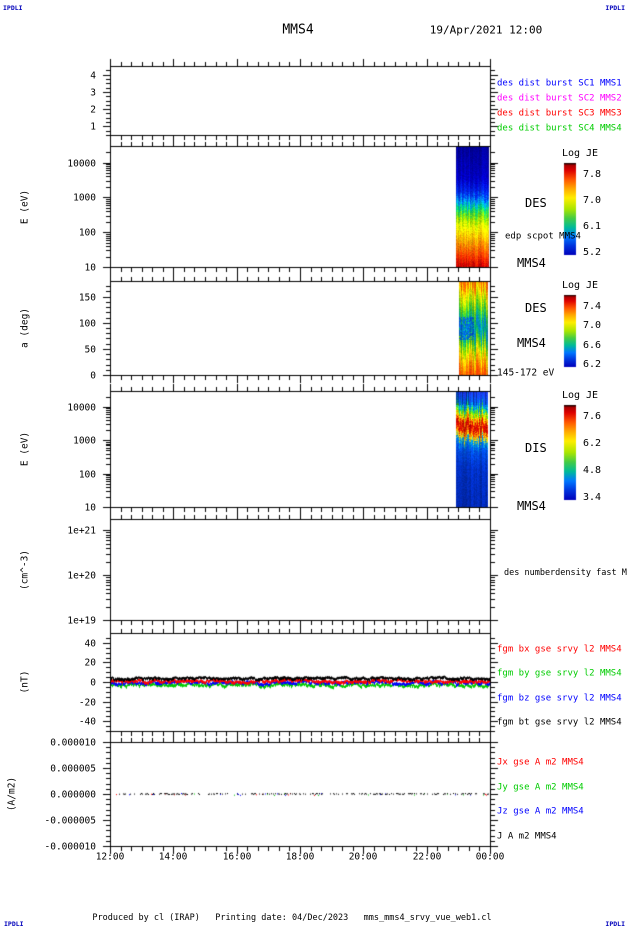 This screenshot has height=934, width=630. I want to click on panel-4-annotation: MMS4, so click(531, 506).